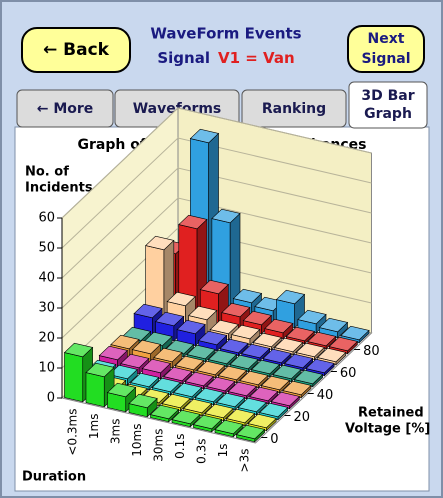 This screenshot has height=498, width=443. What do you see at coordinates (51, 398) in the screenshot?
I see `y-tick-label: 0` at bounding box center [51, 398].